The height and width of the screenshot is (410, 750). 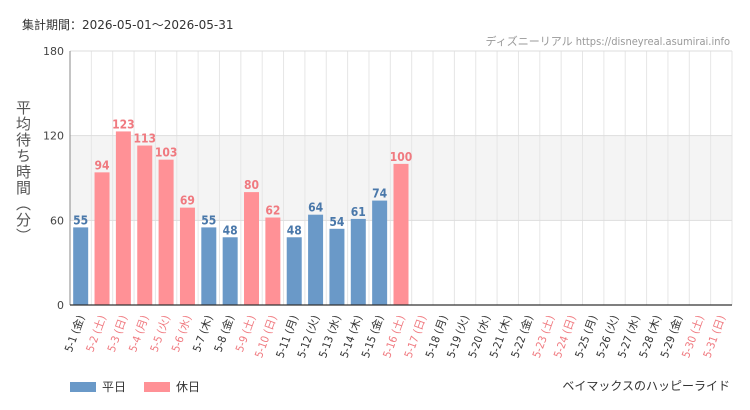 I want to click on y-tick-labels: 0 60 120 180, so click(x=53, y=178).